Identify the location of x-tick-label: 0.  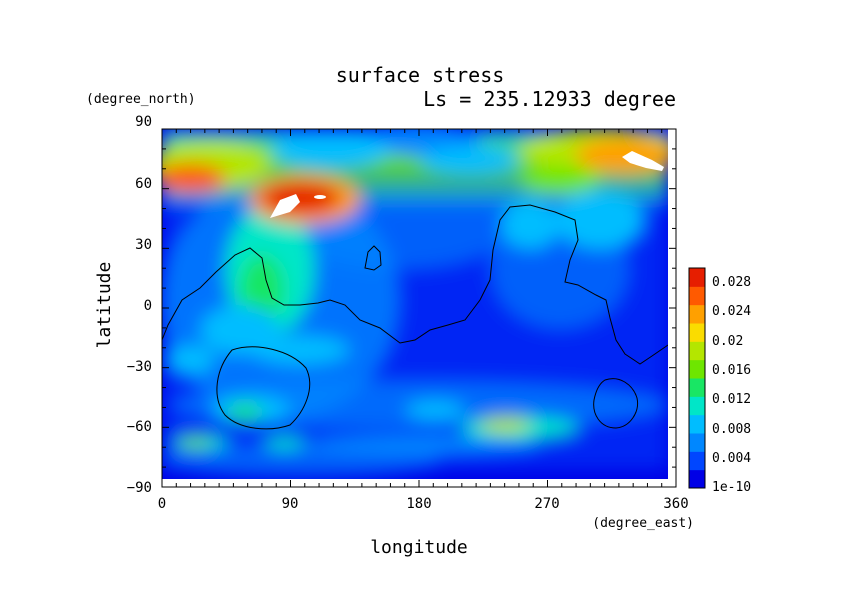
(162, 504).